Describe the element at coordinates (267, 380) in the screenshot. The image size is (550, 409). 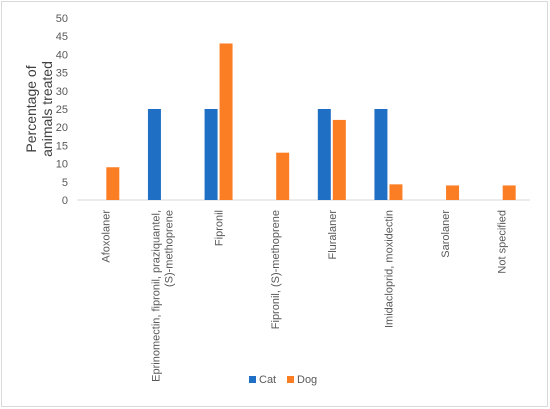
I see `legend-label-cat: Cat` at that location.